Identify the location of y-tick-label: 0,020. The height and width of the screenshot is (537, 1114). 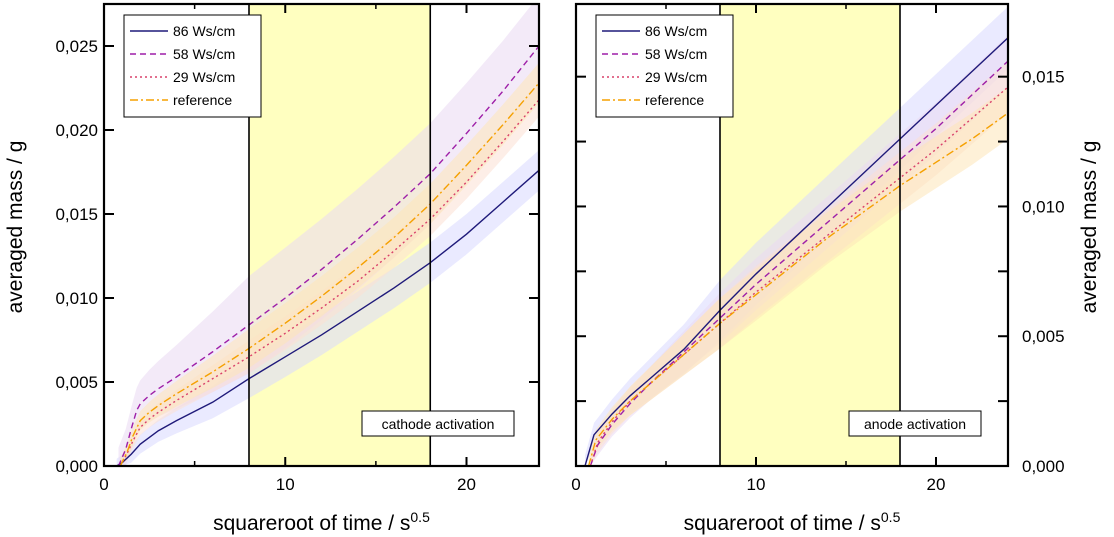
(76, 130).